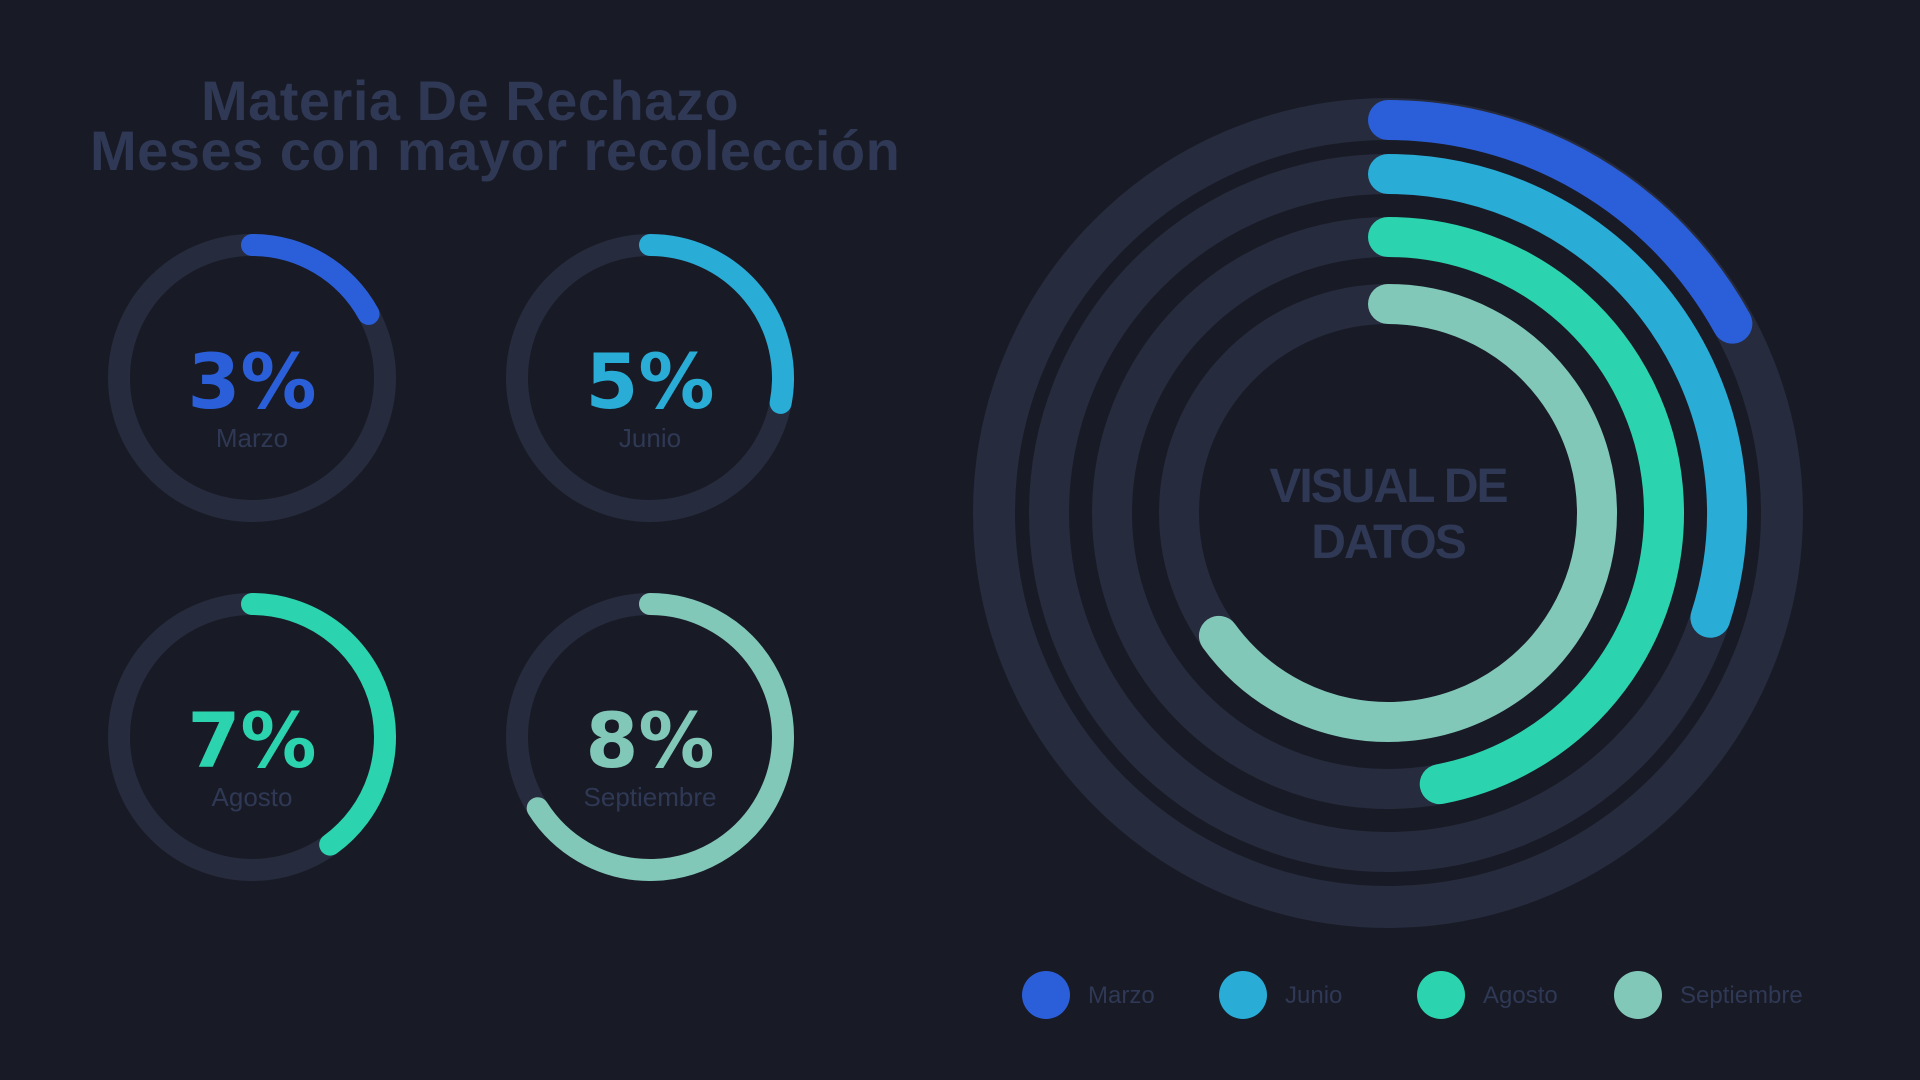 This screenshot has height=1080, width=1920. What do you see at coordinates (470, 100) in the screenshot?
I see `title-line-1: Materia De Rechazo` at bounding box center [470, 100].